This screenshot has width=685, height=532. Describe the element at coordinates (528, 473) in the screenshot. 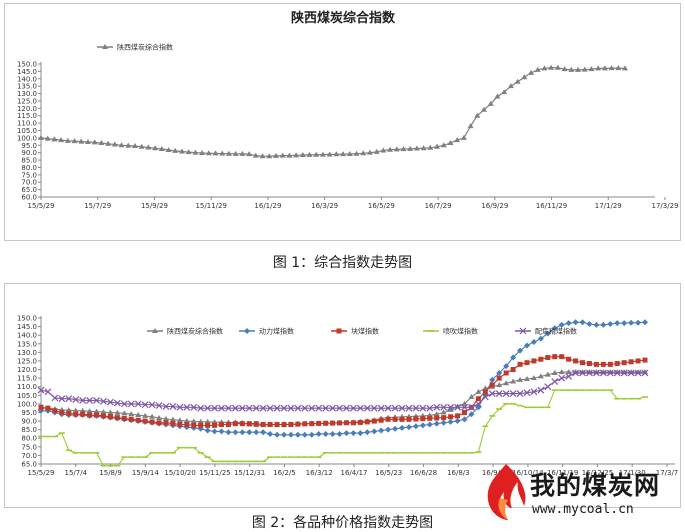

I see `x-tick-label: 16/10/14` at that location.